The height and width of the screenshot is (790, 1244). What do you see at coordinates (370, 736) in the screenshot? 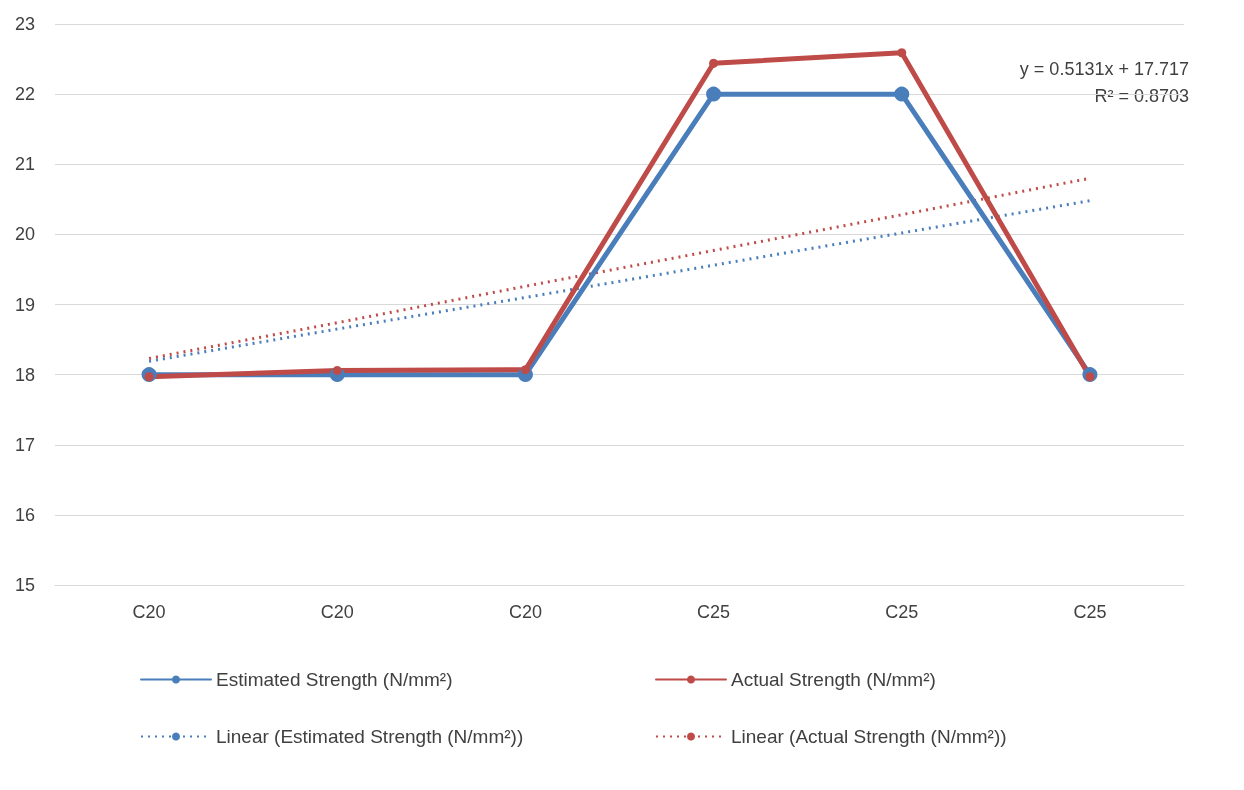
I see `legend-label: Linear (Estimated Strength (N/mm²))` at bounding box center [370, 736].